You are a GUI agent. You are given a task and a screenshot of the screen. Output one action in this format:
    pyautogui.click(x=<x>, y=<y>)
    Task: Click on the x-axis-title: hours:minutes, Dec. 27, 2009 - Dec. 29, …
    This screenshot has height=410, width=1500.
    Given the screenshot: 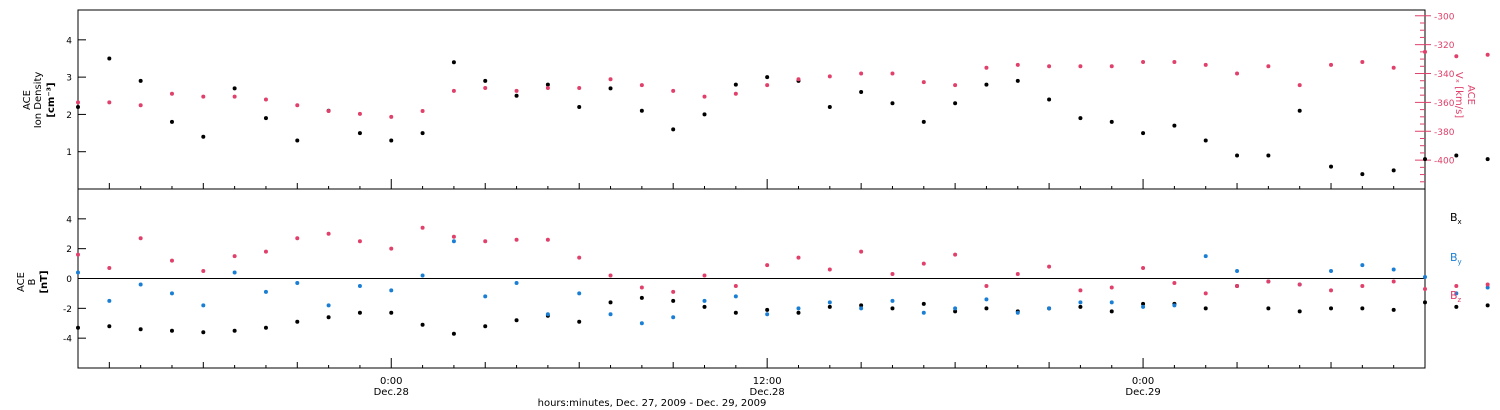 What is the action you would take?
    pyautogui.click(x=652, y=403)
    